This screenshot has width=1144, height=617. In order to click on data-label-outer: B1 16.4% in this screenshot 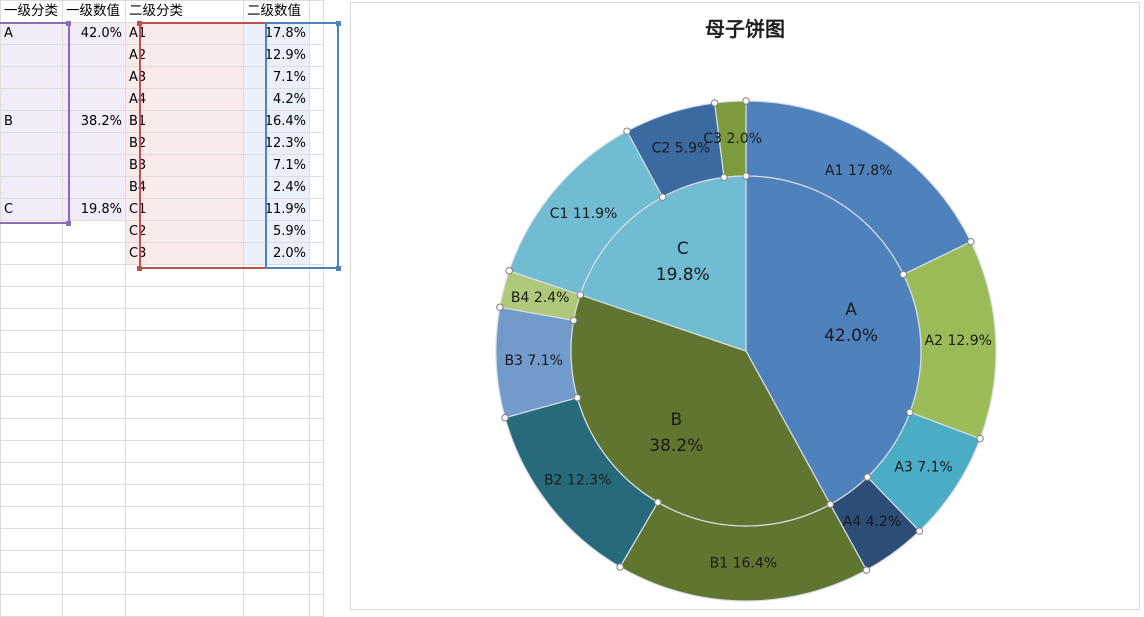, I will do `click(743, 563)`.